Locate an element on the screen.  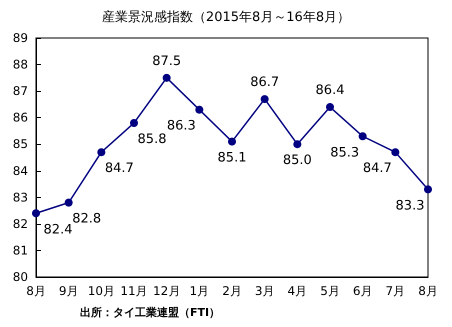
data-label: 85.1 is located at coordinates (232, 158).